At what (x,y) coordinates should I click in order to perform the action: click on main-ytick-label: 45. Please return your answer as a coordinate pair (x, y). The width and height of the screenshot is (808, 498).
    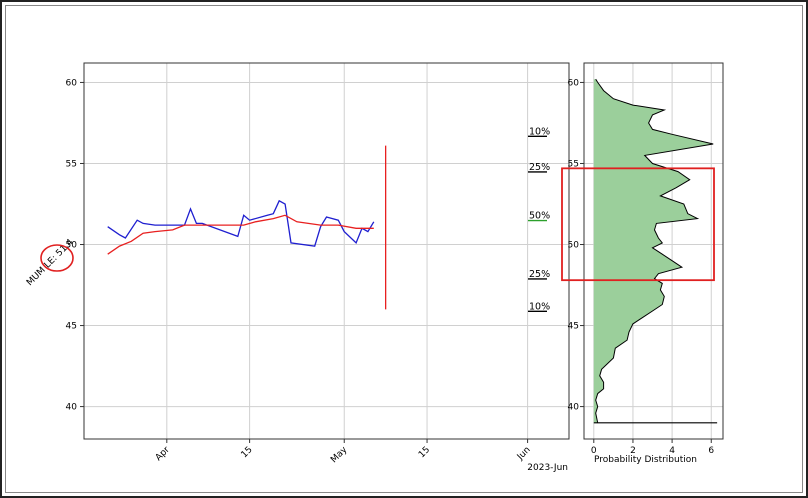
    Looking at the image, I should click on (71, 327).